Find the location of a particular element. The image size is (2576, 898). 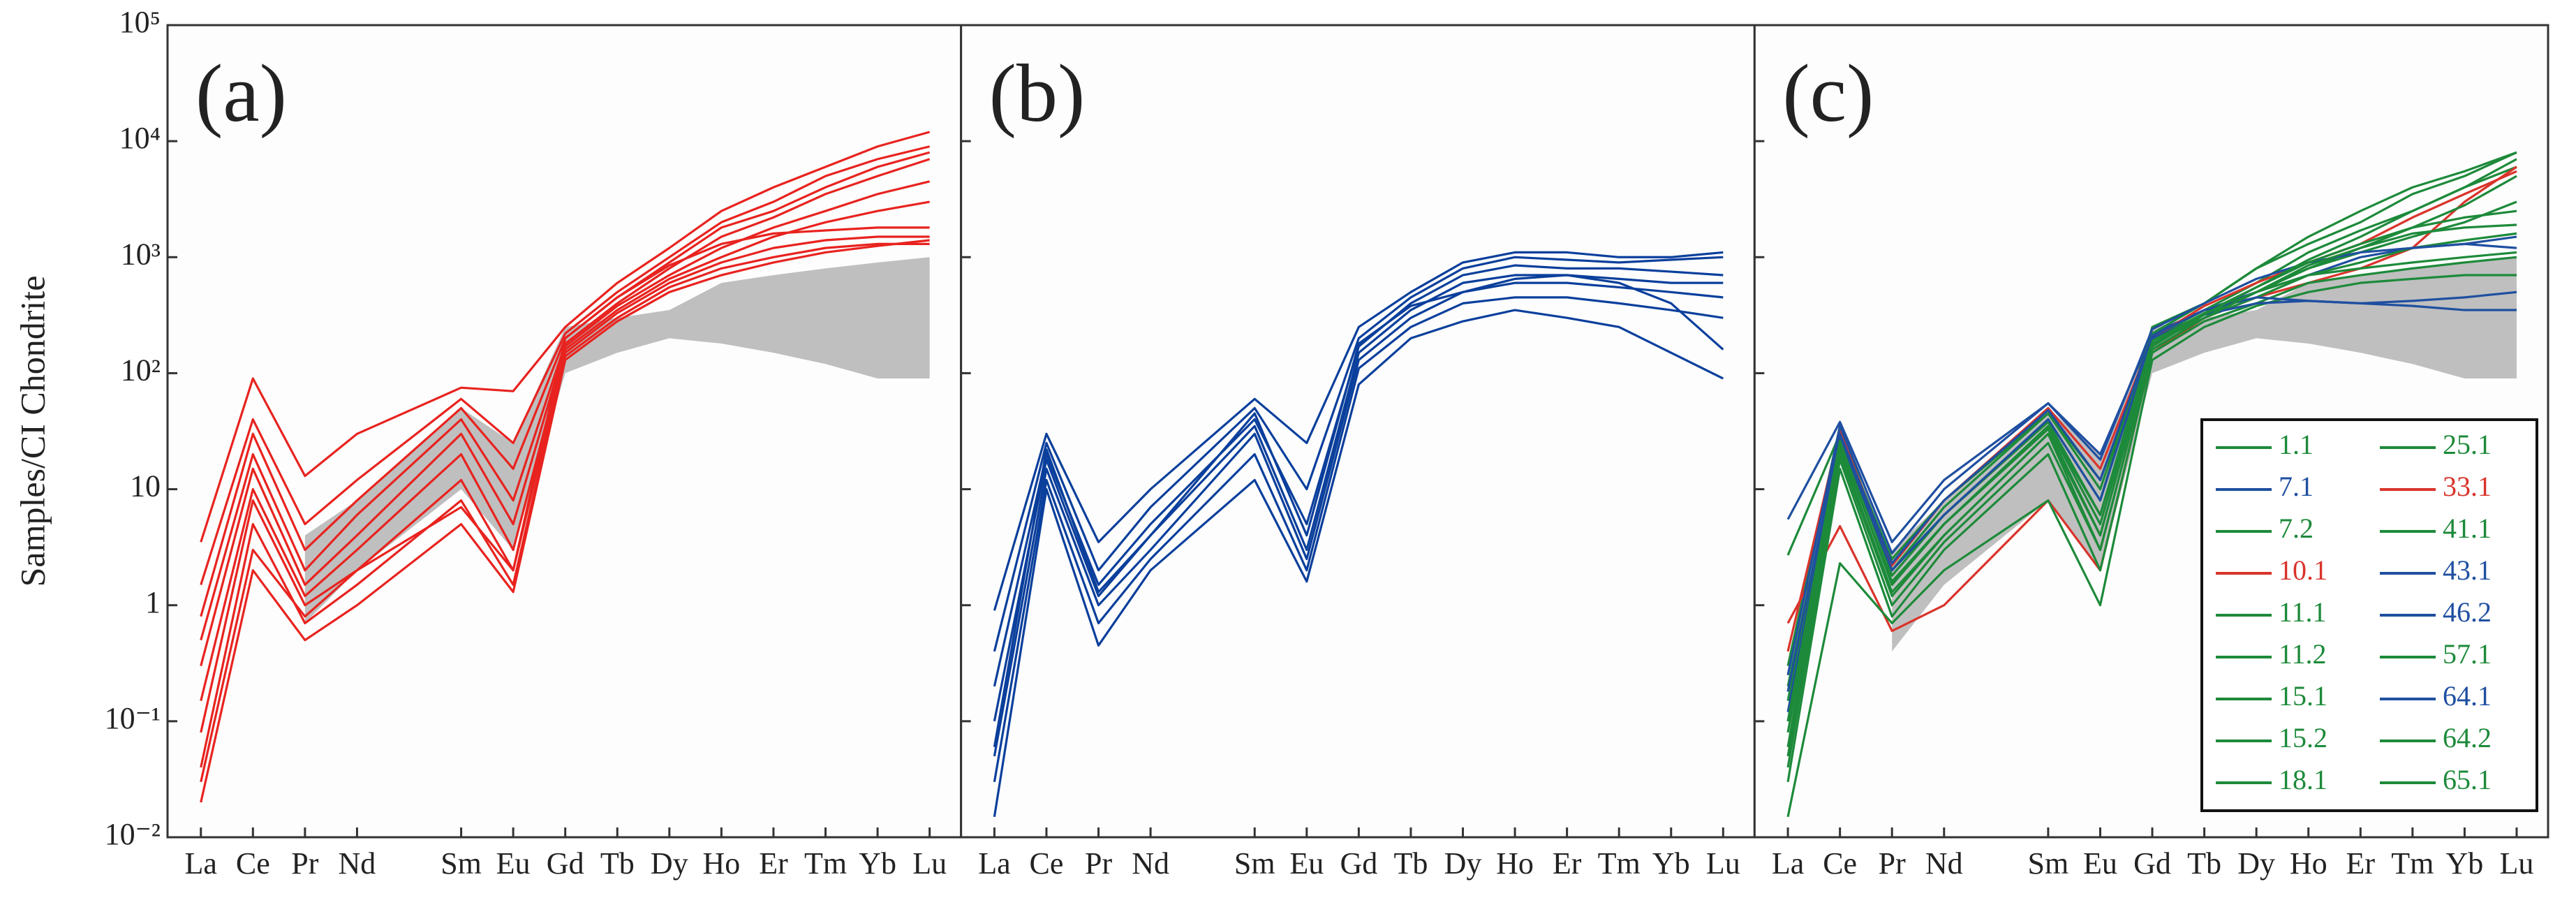

y-tick-label: 10 is located at coordinates (145, 486).